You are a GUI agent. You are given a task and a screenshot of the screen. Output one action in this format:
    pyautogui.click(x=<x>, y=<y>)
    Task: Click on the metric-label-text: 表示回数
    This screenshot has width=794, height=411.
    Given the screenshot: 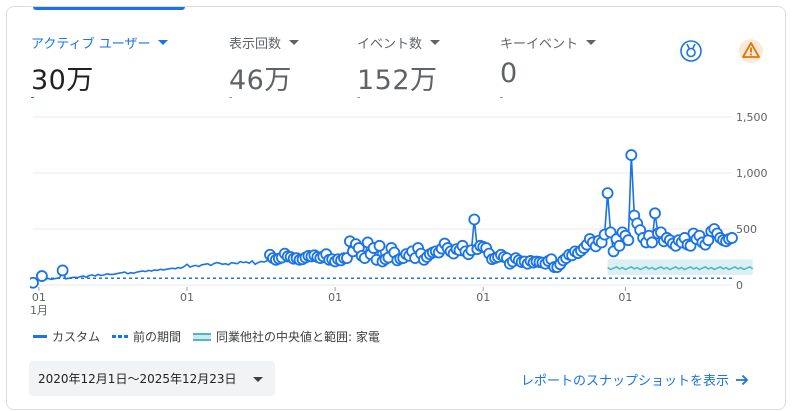 What is the action you would take?
    pyautogui.click(x=255, y=44)
    